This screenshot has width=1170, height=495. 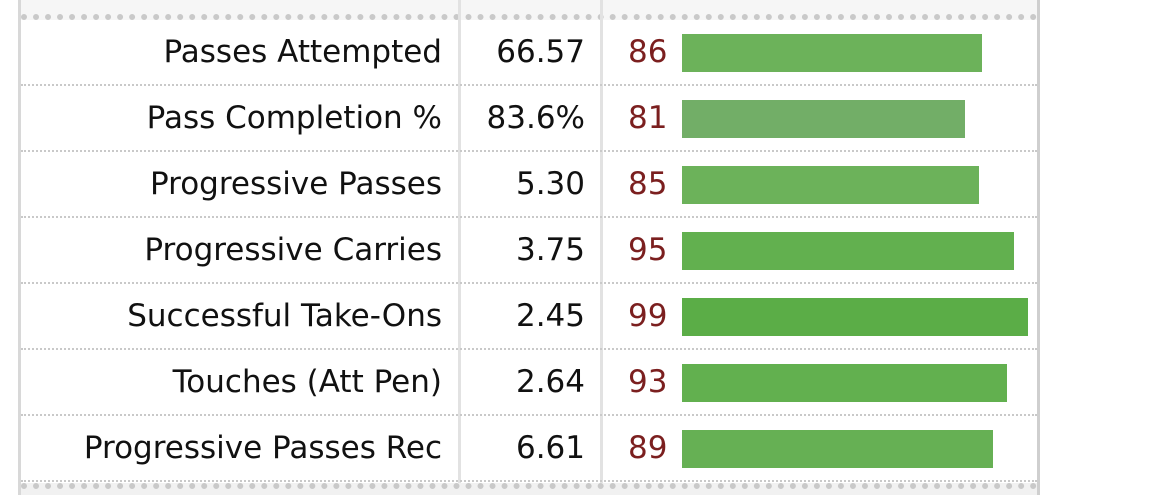 I want to click on table-row: Successful Take-Ons 2.45 99, so click(x=529, y=317).